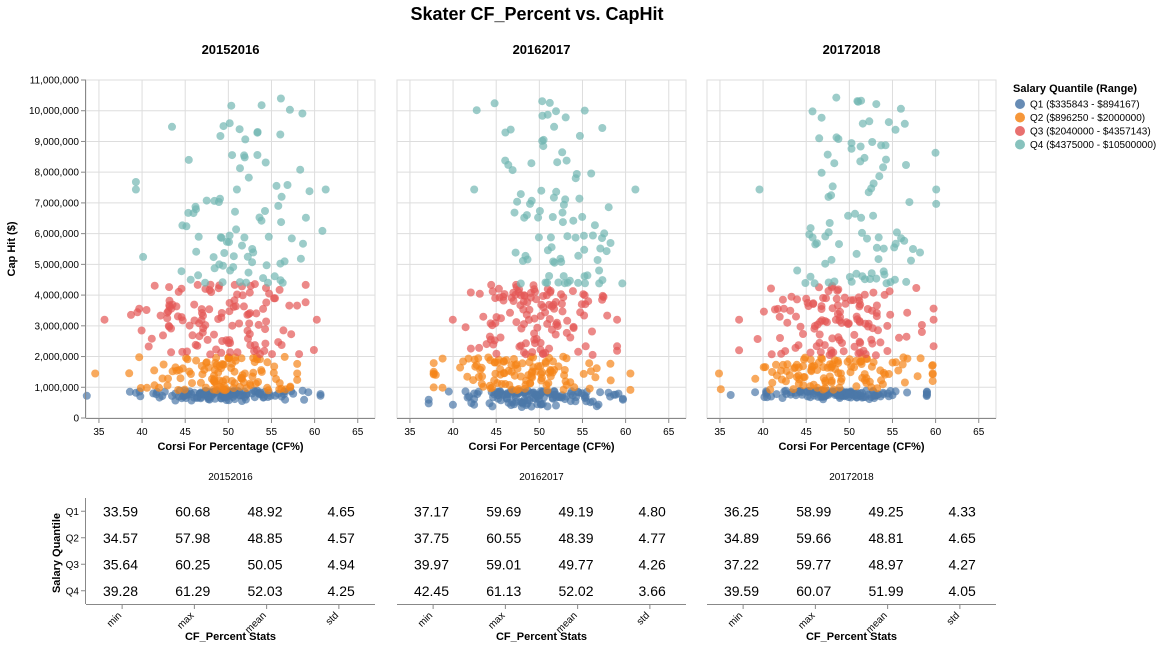 The image size is (1162, 647). What do you see at coordinates (192, 511) in the screenshot?
I see `table-cell: 60.68` at bounding box center [192, 511].